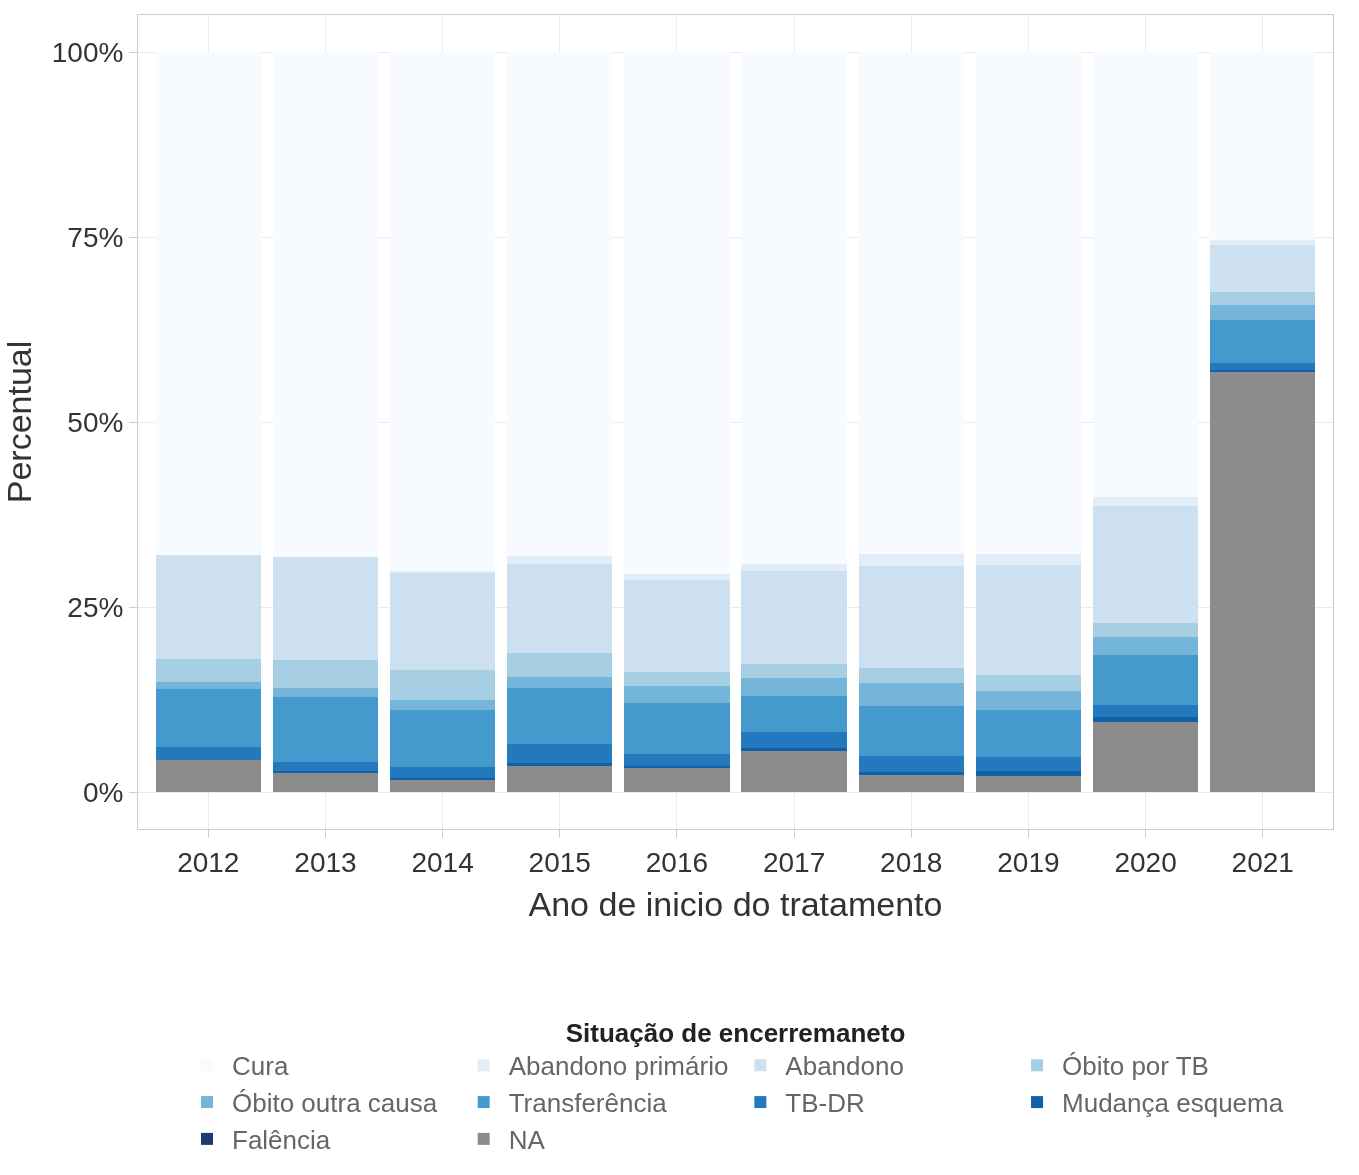 The width and height of the screenshot is (1359, 1175). I want to click on x-tick-label: 2019, so click(1028, 862).